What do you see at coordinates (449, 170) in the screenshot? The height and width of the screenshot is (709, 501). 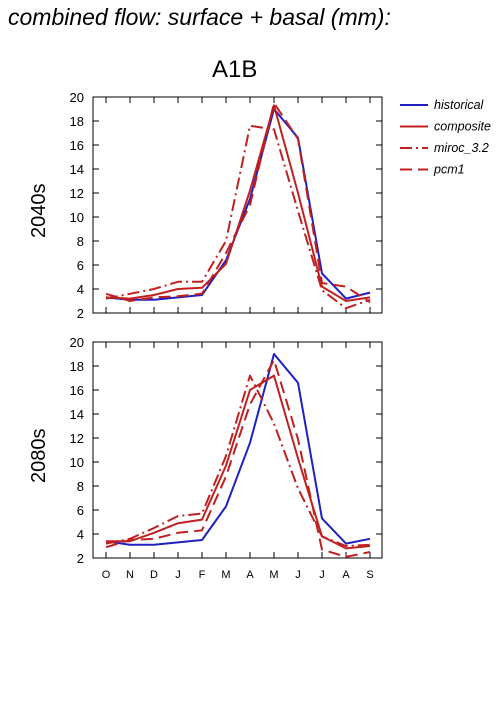 I see `legend-label: pcm1` at bounding box center [449, 170].